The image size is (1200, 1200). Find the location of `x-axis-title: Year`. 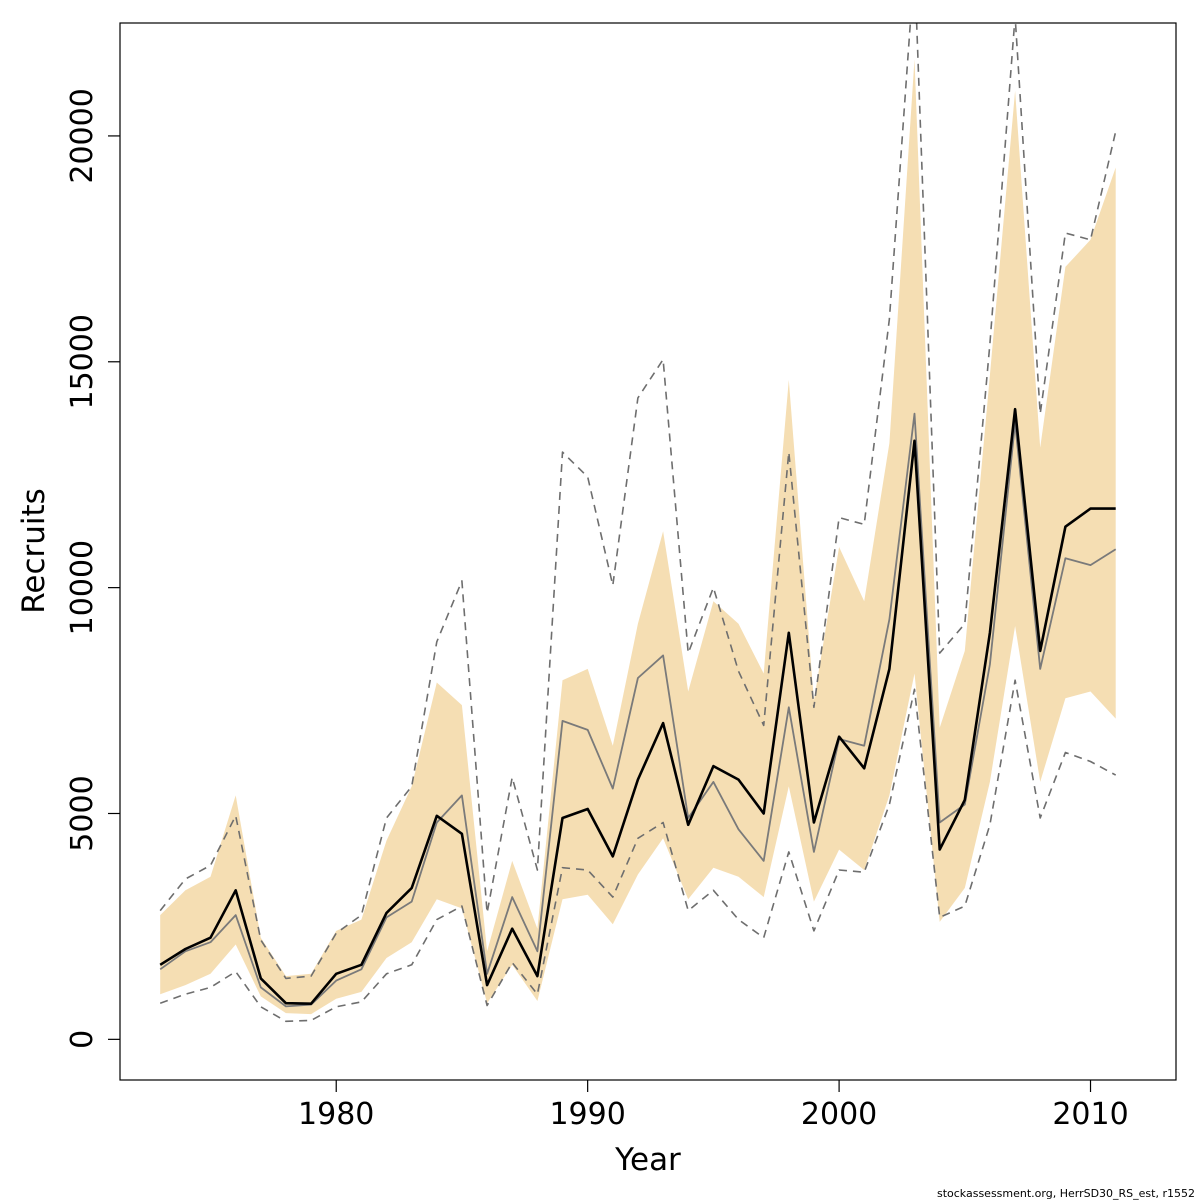

x-axis-title: Year is located at coordinates (647, 1160).